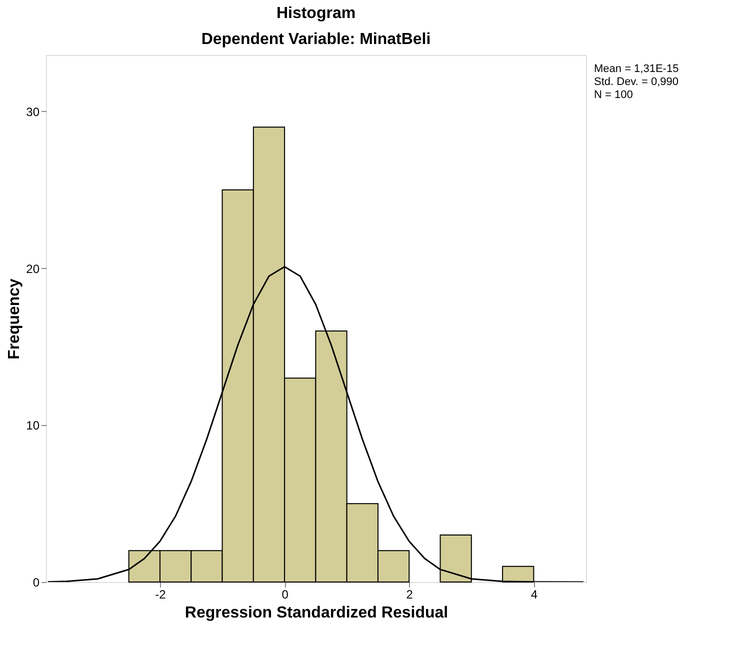  Describe the element at coordinates (15, 319) in the screenshot. I see `y-axis-title: Frequency` at that location.